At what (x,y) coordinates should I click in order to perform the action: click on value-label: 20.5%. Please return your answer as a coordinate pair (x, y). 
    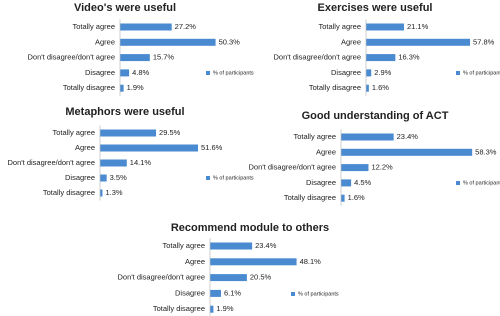
    Looking at the image, I should click on (261, 277).